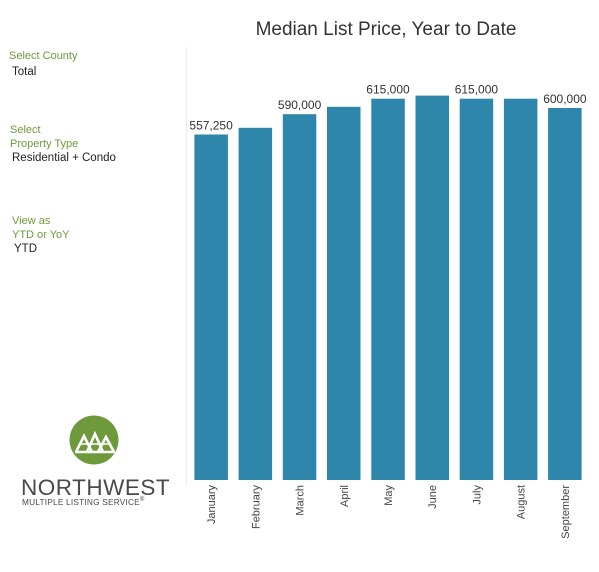  What do you see at coordinates (25, 249) in the screenshot?
I see `filter-view-select: YTD` at bounding box center [25, 249].